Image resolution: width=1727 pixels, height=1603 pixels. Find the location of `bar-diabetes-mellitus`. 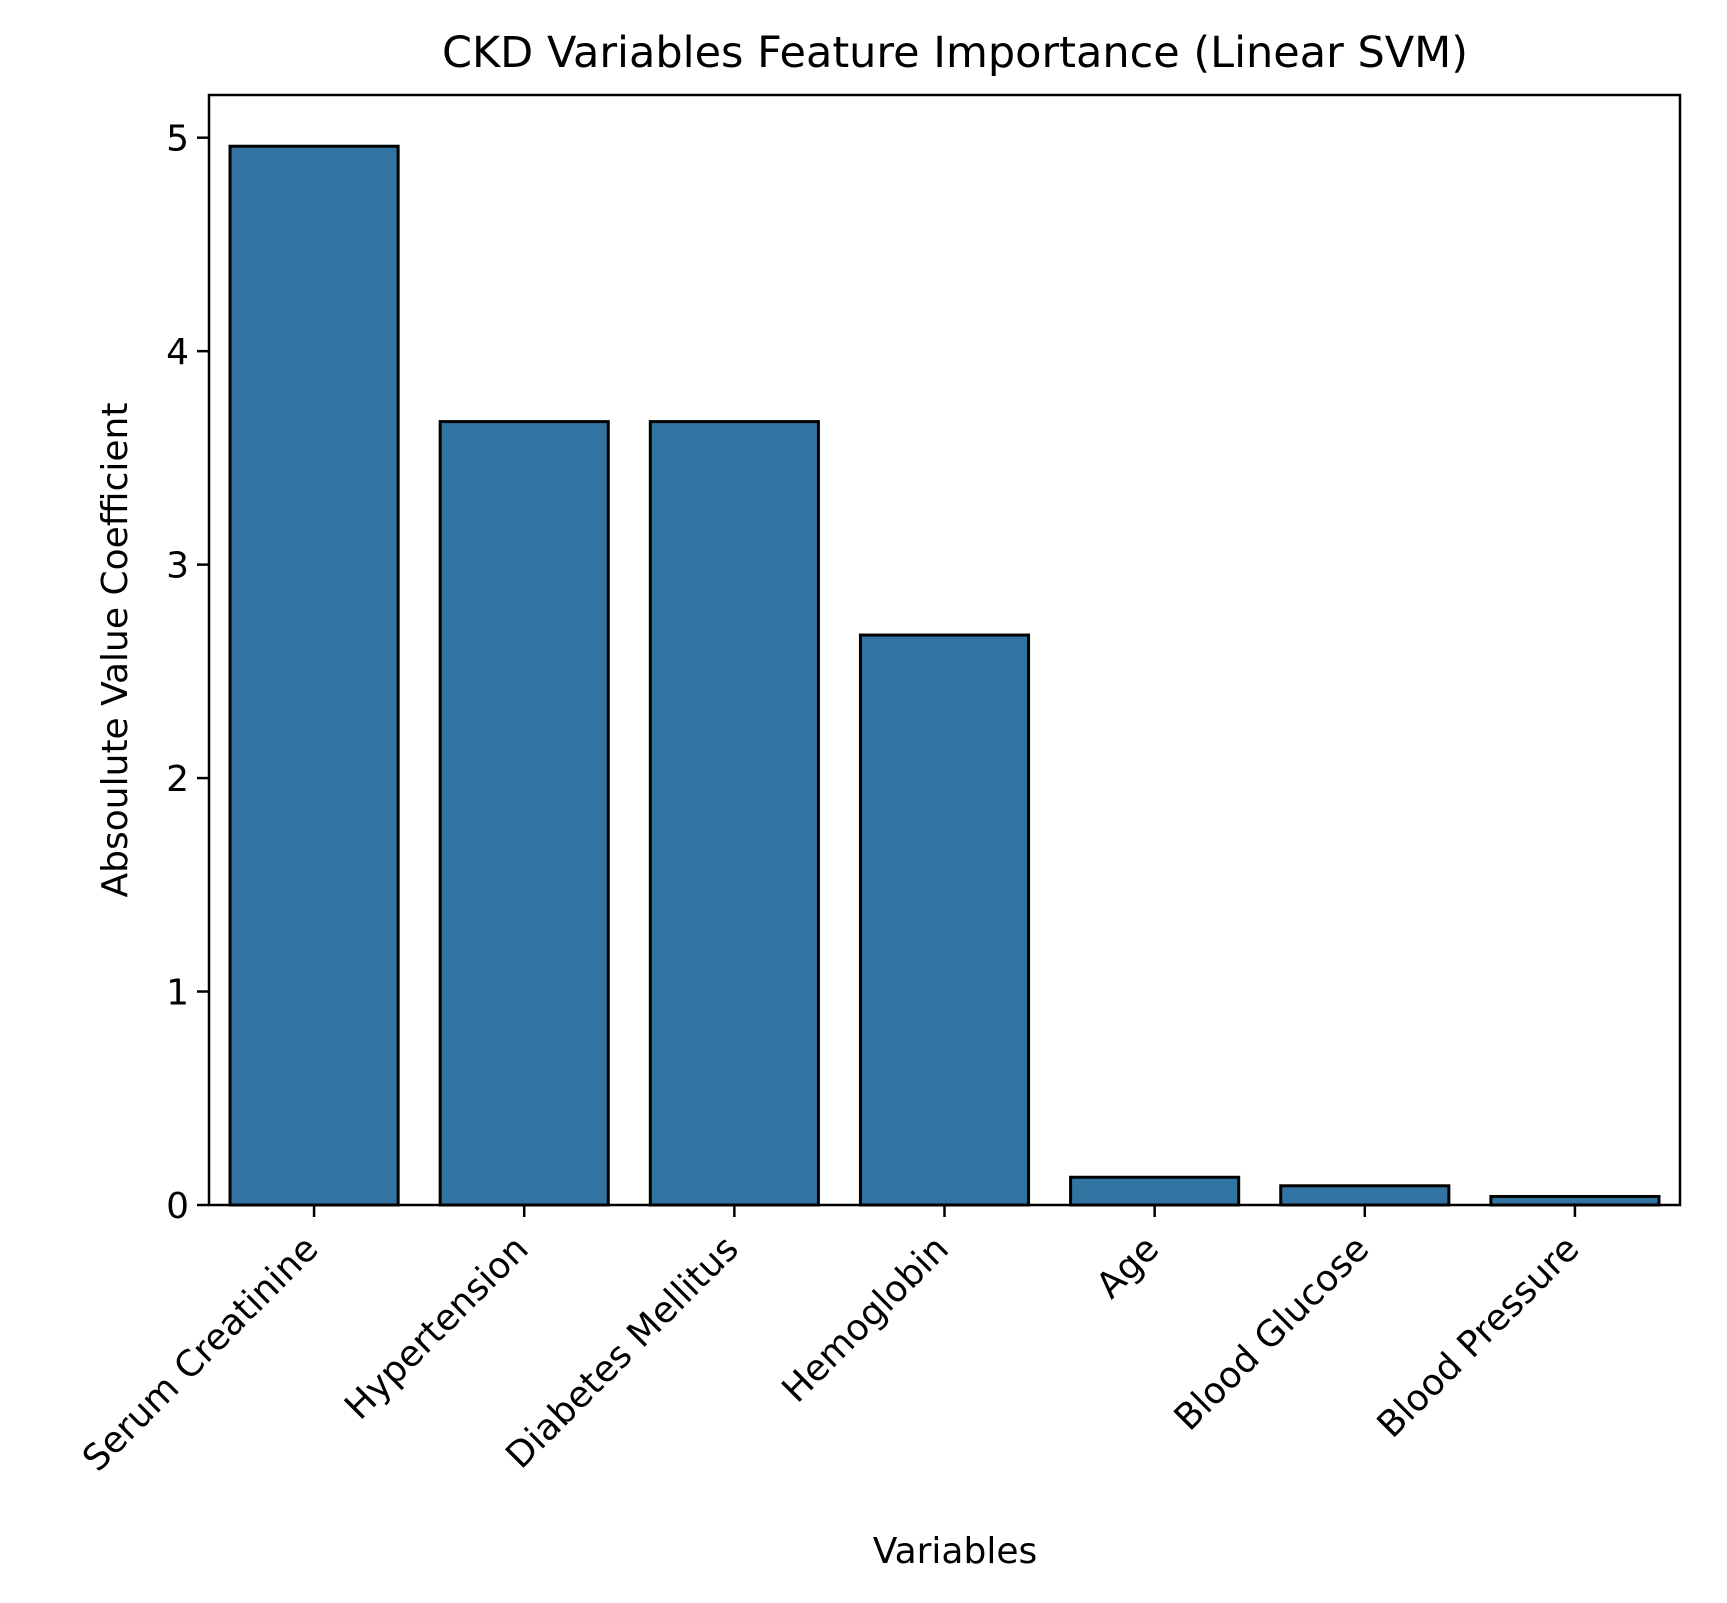

bar-diabetes-mellitus is located at coordinates (734, 813).